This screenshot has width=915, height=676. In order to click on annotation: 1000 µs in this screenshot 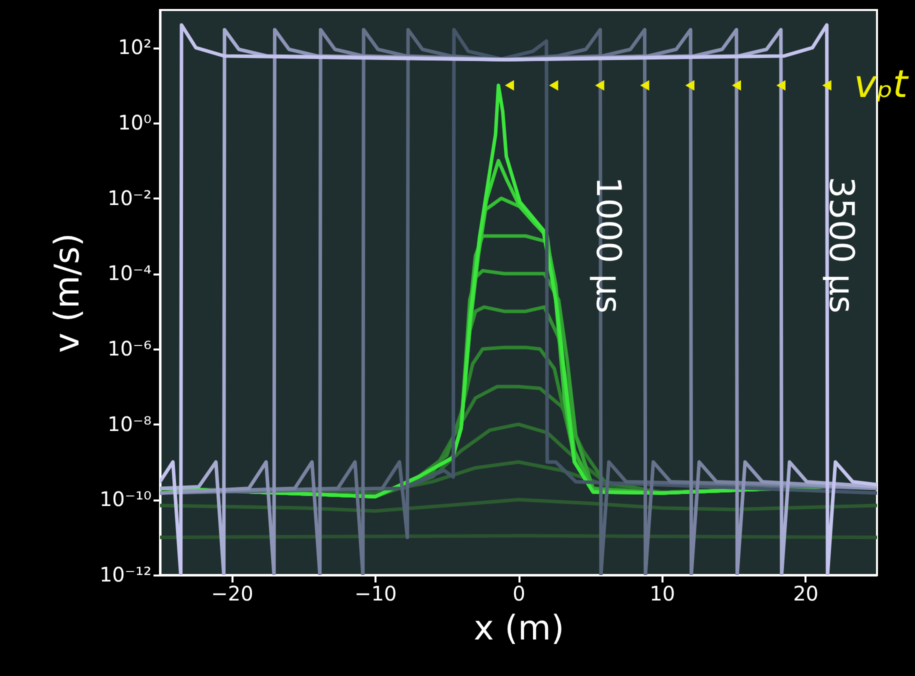, I will do `click(608, 245)`.